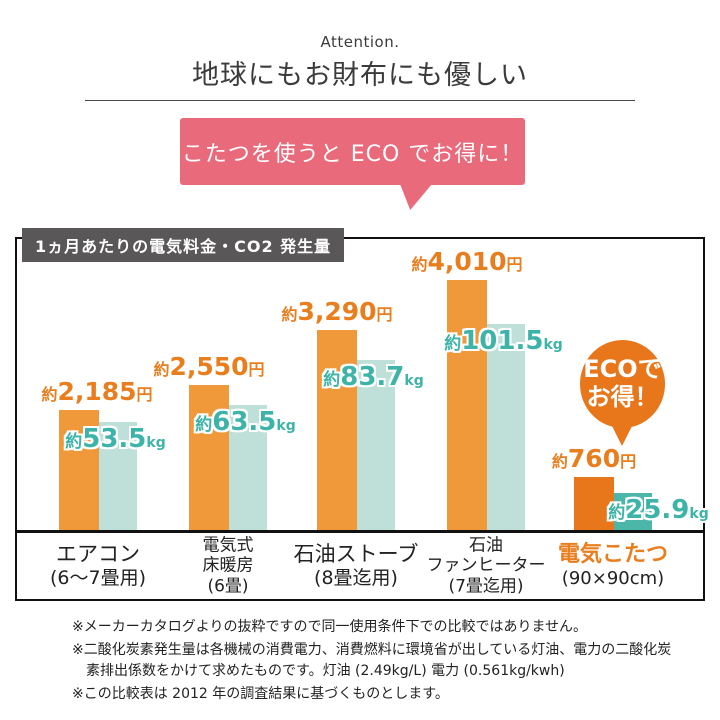 Image resolution: width=720 pixels, height=720 pixels. Describe the element at coordinates (360, 100) in the screenshot. I see `title-divider` at that location.